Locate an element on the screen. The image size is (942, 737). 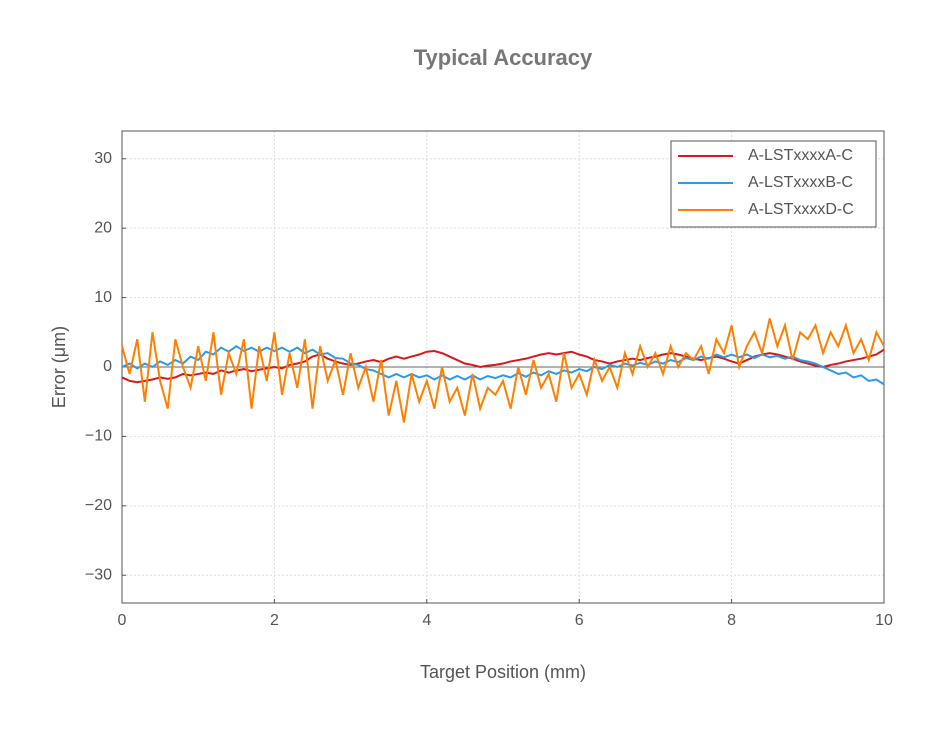
legend-label: A-LSTxxxxA-C is located at coordinates (800, 155).